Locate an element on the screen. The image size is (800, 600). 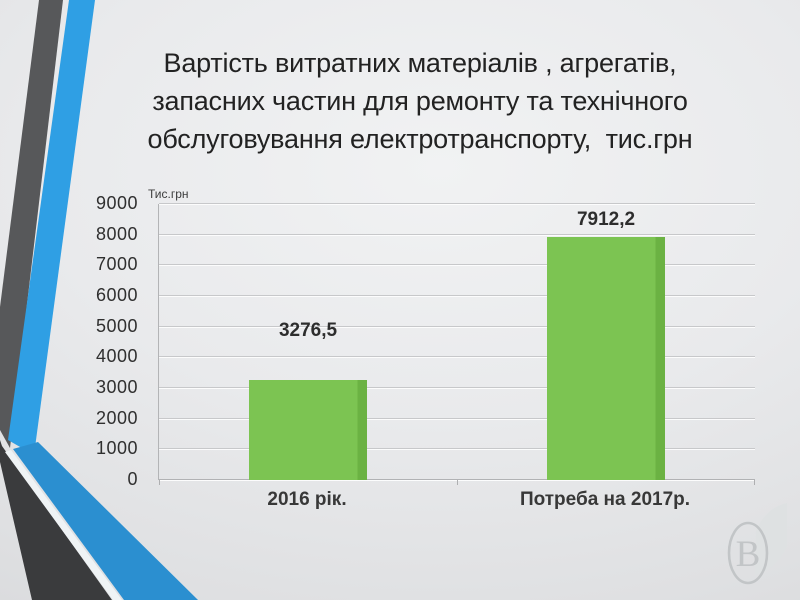
bar-Потреба на 2017р. is located at coordinates (606, 358).